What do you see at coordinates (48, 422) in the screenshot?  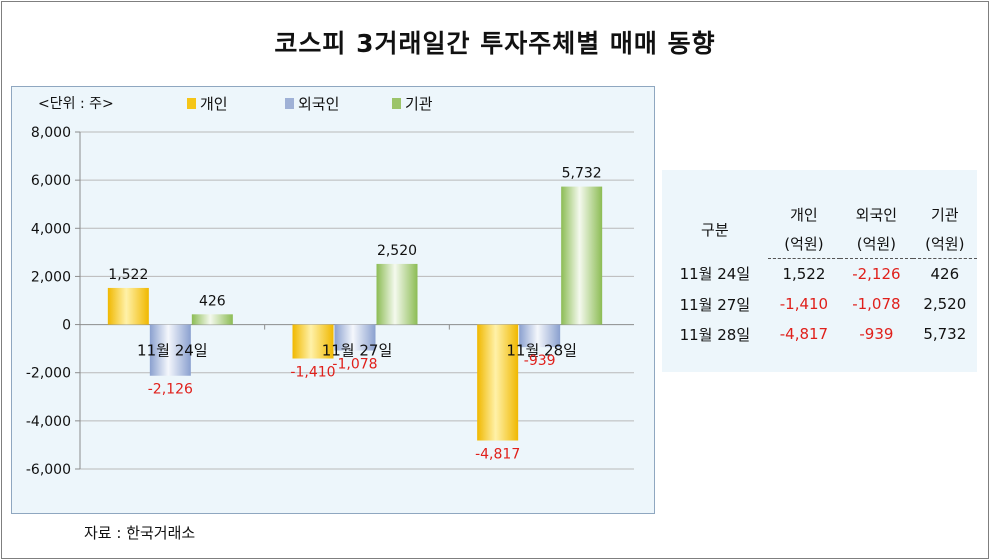 I see `y-tick-label: -4,000` at bounding box center [48, 422].